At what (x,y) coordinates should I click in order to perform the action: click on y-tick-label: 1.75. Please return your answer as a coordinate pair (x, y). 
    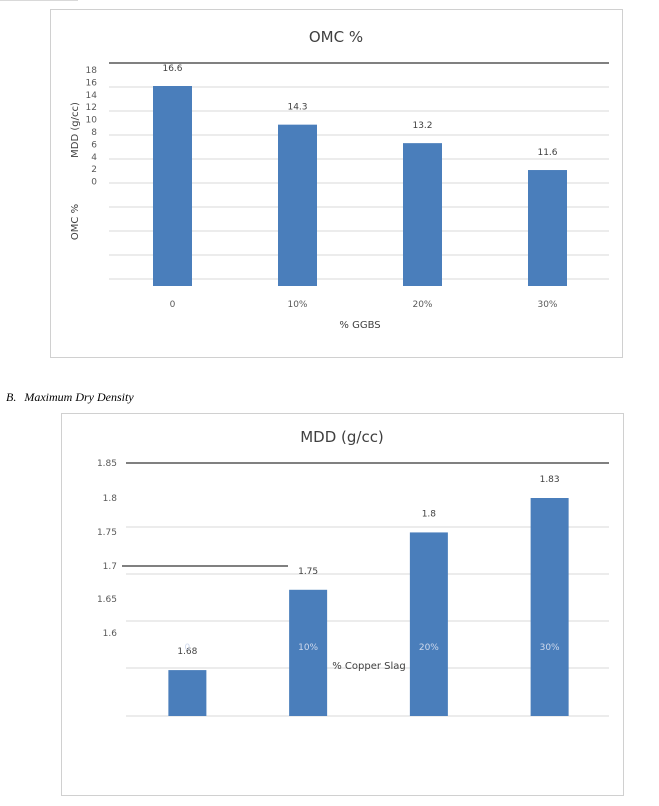
    Looking at the image, I should click on (107, 533).